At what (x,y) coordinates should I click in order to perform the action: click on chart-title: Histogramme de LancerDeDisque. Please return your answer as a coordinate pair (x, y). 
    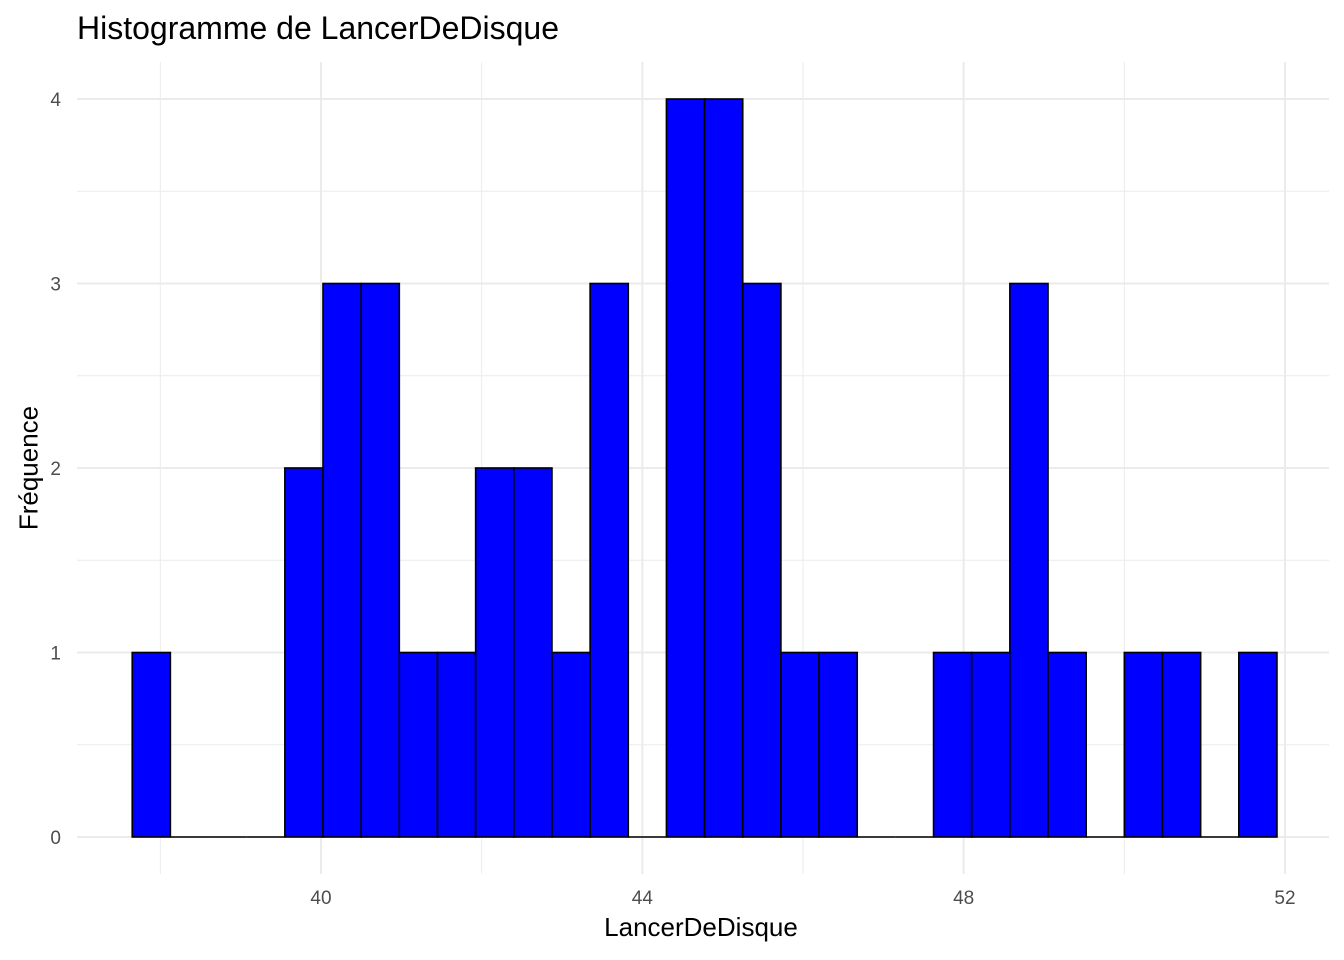
    Looking at the image, I should click on (318, 28).